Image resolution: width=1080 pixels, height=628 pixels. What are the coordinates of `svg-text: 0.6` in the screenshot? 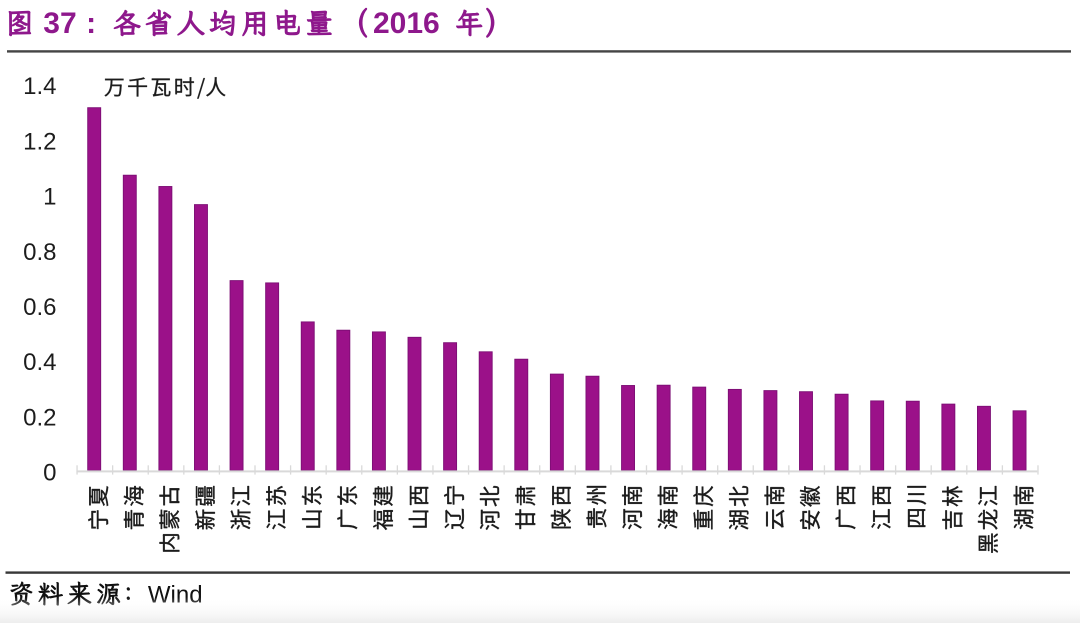 It's located at (39, 307).